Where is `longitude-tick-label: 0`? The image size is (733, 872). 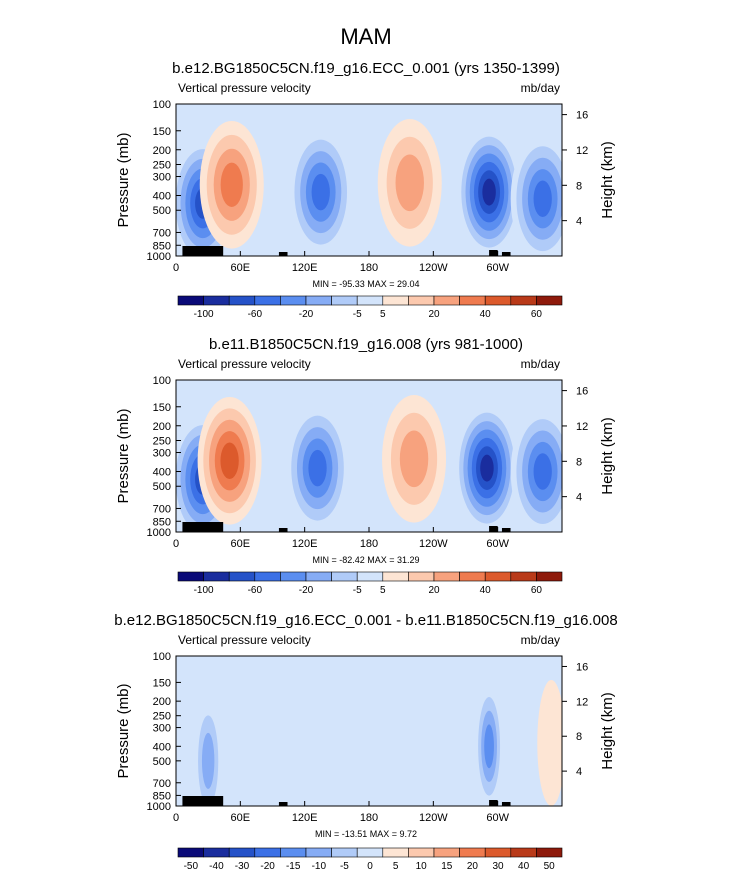 longitude-tick-label: 0 is located at coordinates (176, 544).